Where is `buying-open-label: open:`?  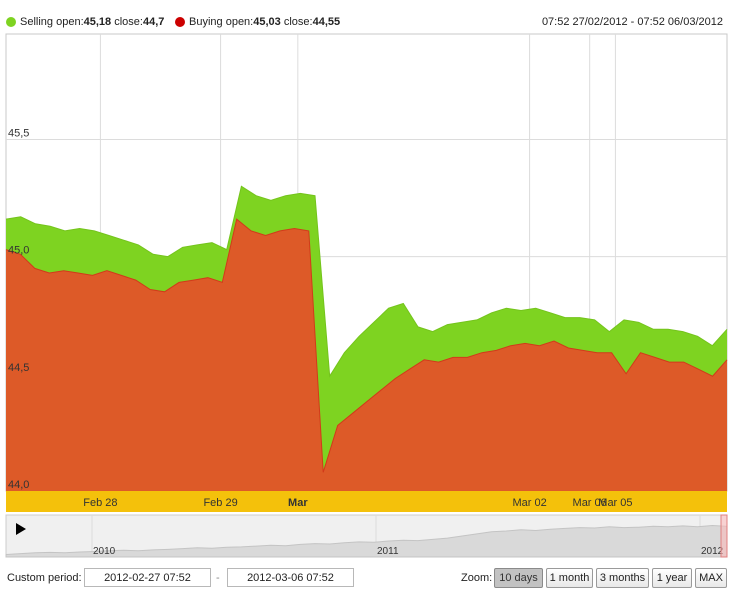
buying-open-label: open: is located at coordinates (239, 22).